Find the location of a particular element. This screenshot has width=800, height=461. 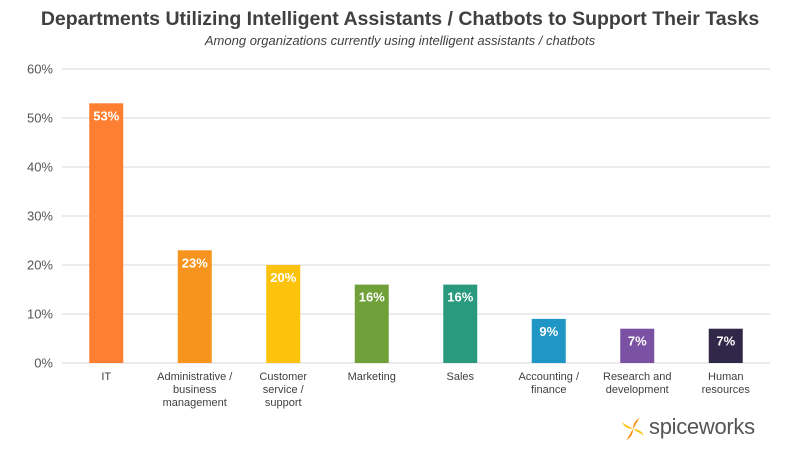

category-label: Marketing is located at coordinates (372, 377).